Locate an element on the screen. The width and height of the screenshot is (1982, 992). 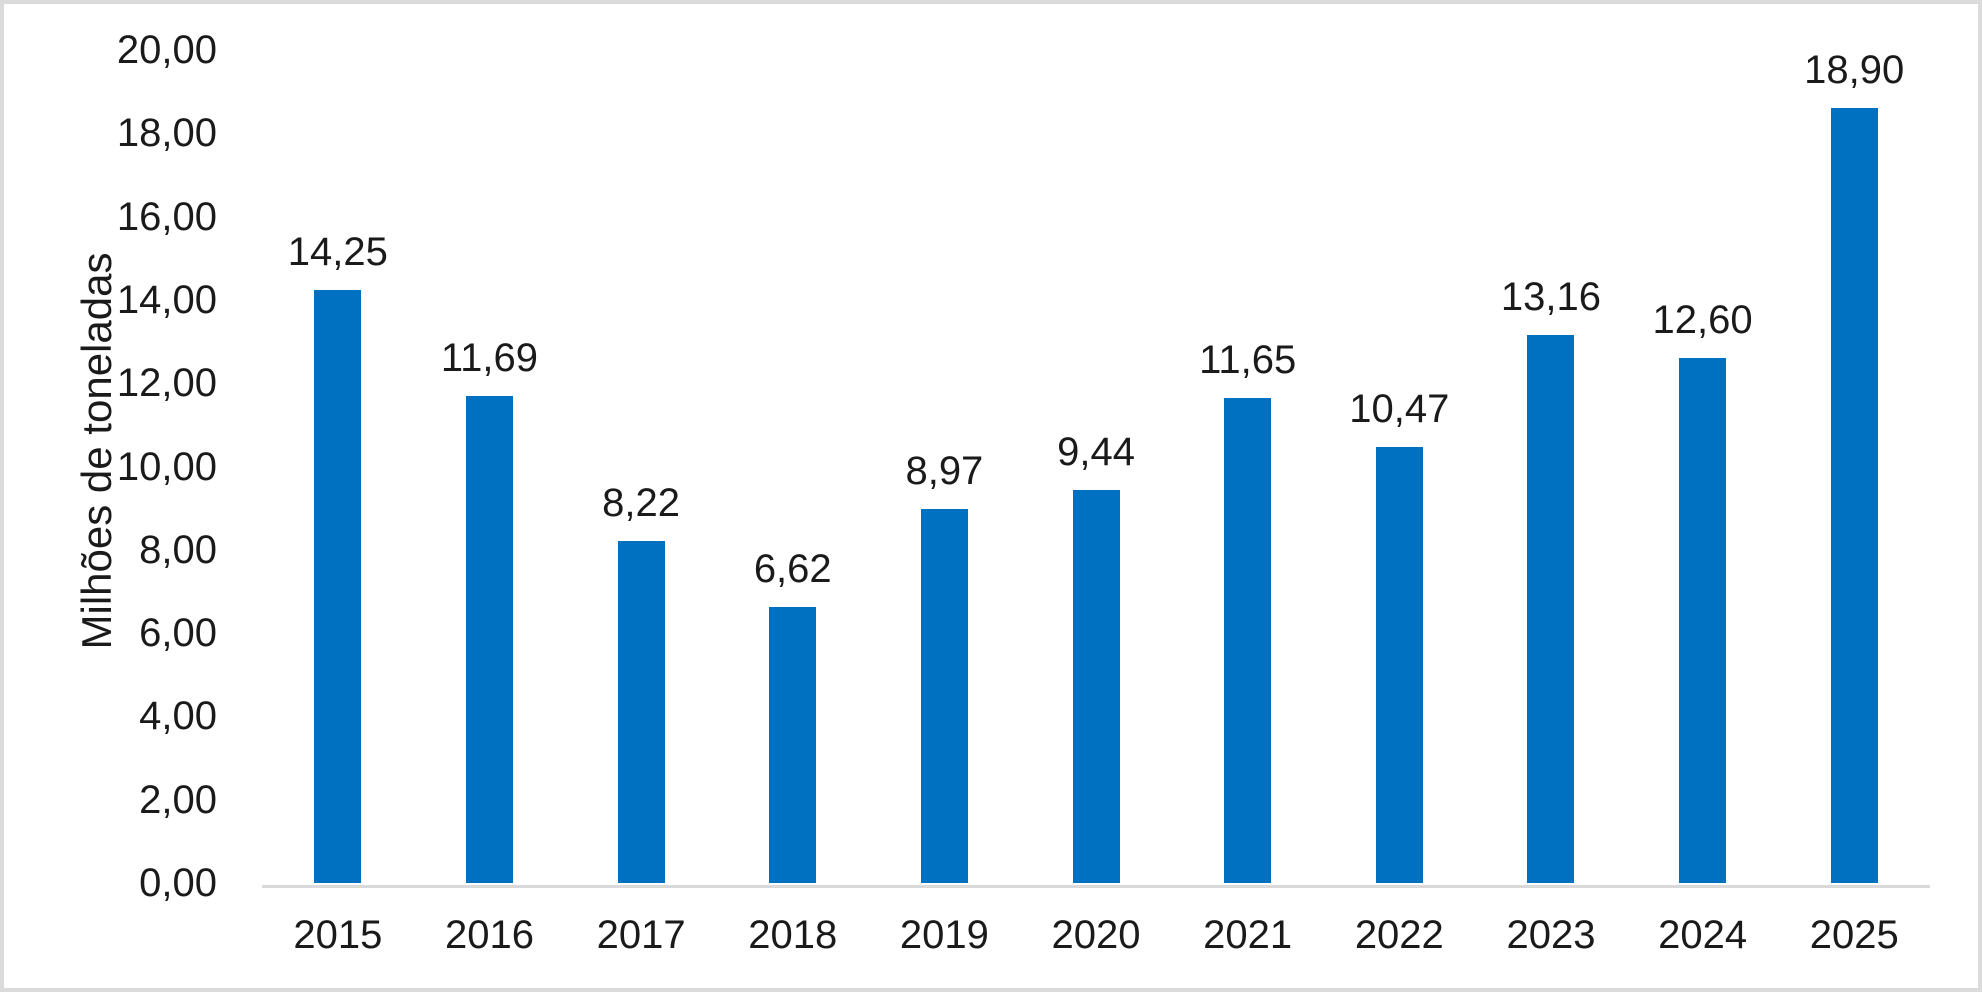
bar-group-2023: 13,16 is located at coordinates (1551, 466).